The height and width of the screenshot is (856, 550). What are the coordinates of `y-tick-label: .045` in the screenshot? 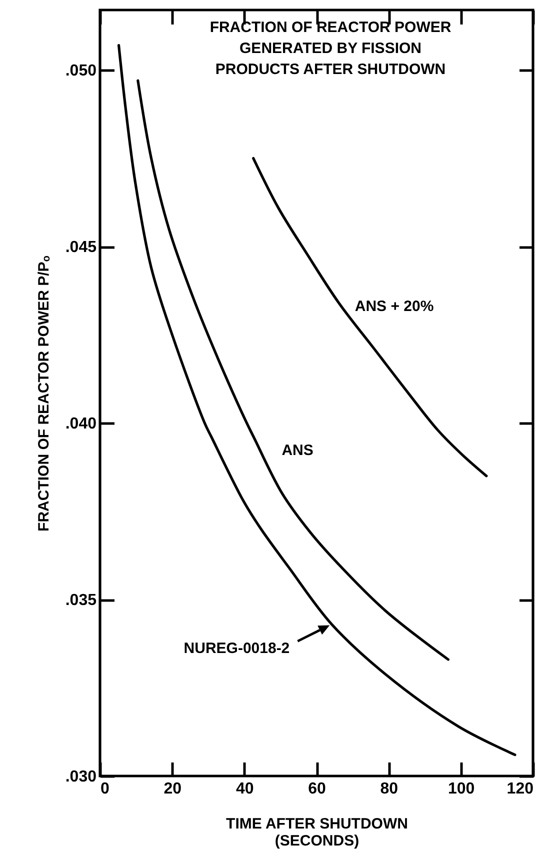 It's located at (81, 247).